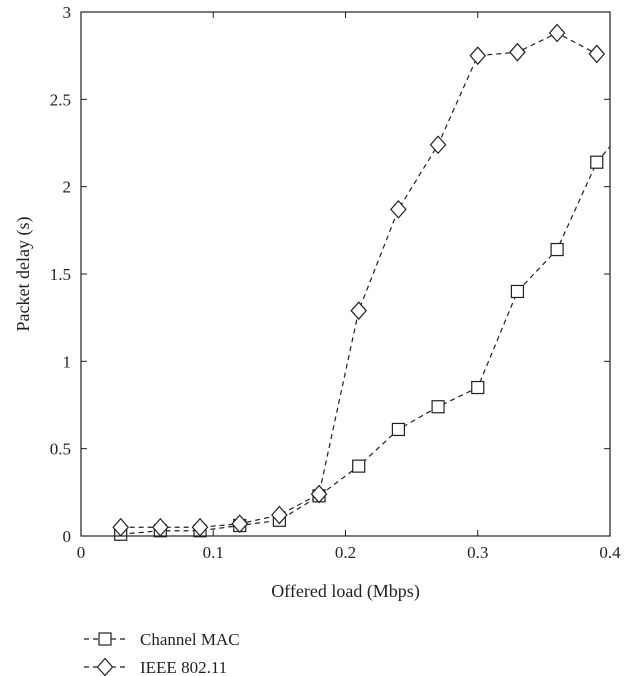  Describe the element at coordinates (190, 639) in the screenshot. I see `legend-label: Channel MAC` at that location.